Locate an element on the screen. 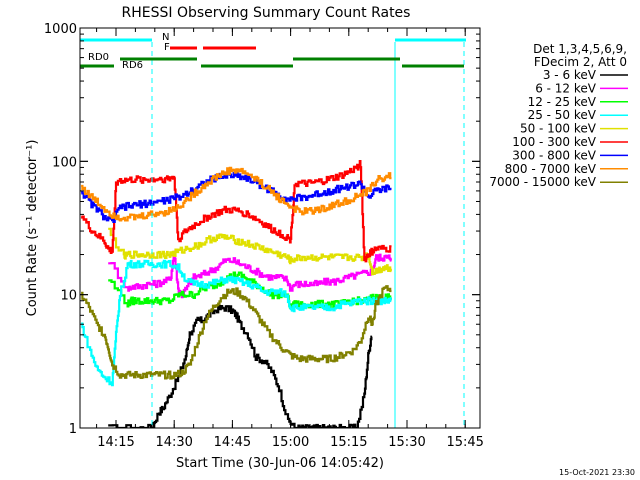 The image size is (640, 480). x-axis-label: Start Time (30-Jun-06 14:05:42) is located at coordinates (280, 463).